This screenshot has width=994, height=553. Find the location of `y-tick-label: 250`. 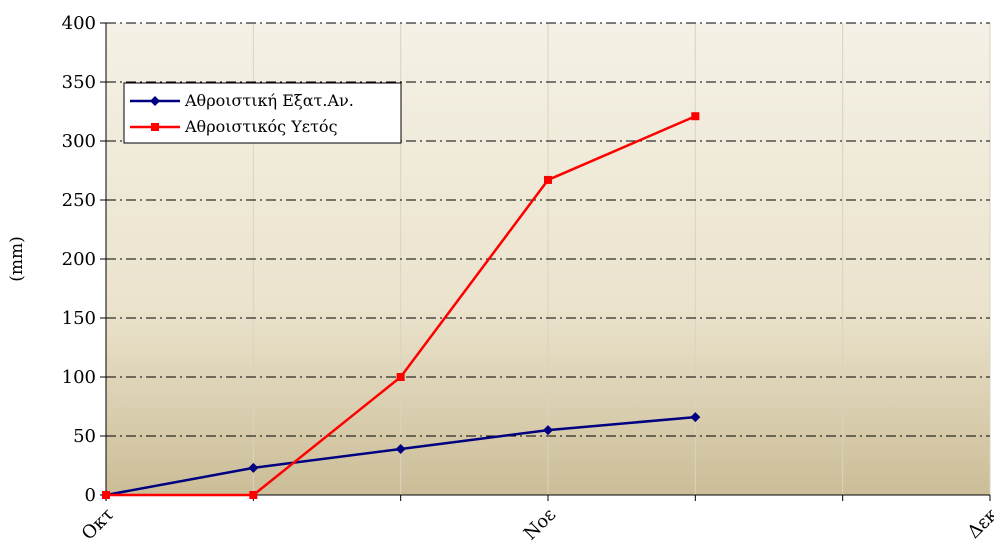

y-tick-label: 250 is located at coordinates (79, 200).